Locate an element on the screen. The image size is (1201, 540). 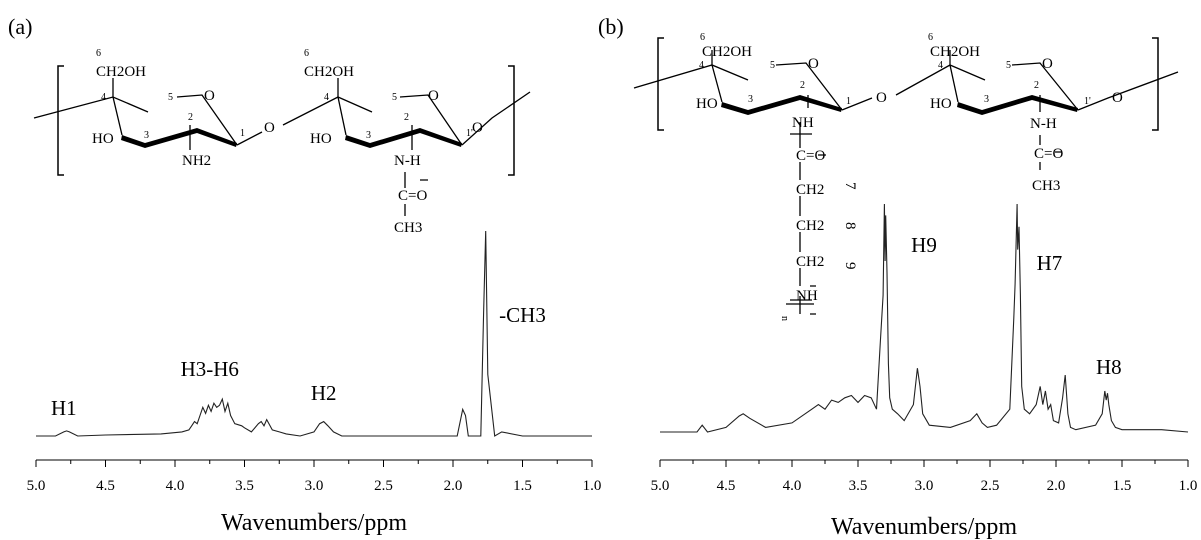
side-chain-number-8: 8 is located at coordinates (850, 226).